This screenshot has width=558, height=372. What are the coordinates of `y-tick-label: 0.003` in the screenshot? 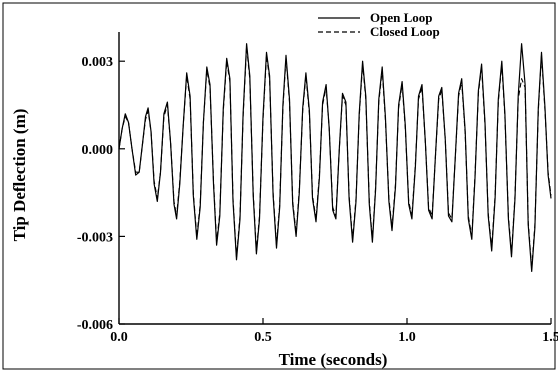 It's located at (98, 62).